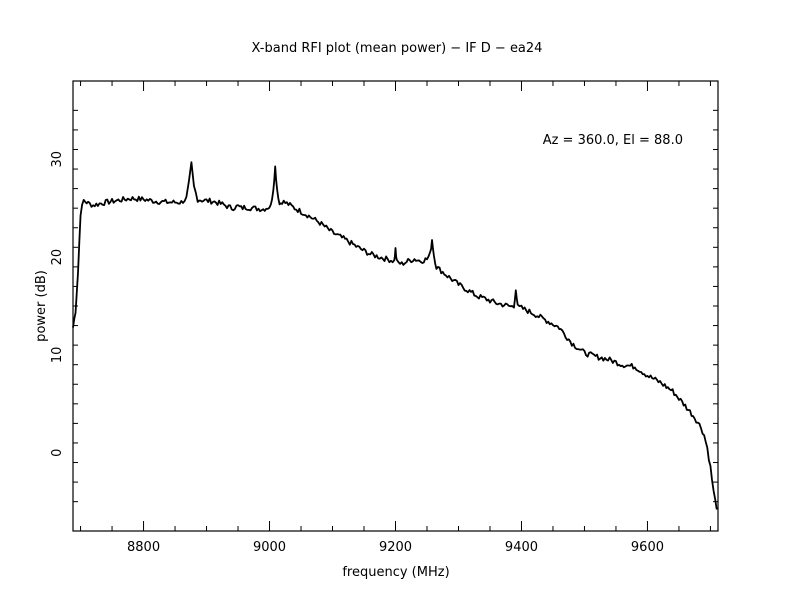 The width and height of the screenshot is (792, 612). I want to click on x-tick-label: 9000, so click(269, 547).